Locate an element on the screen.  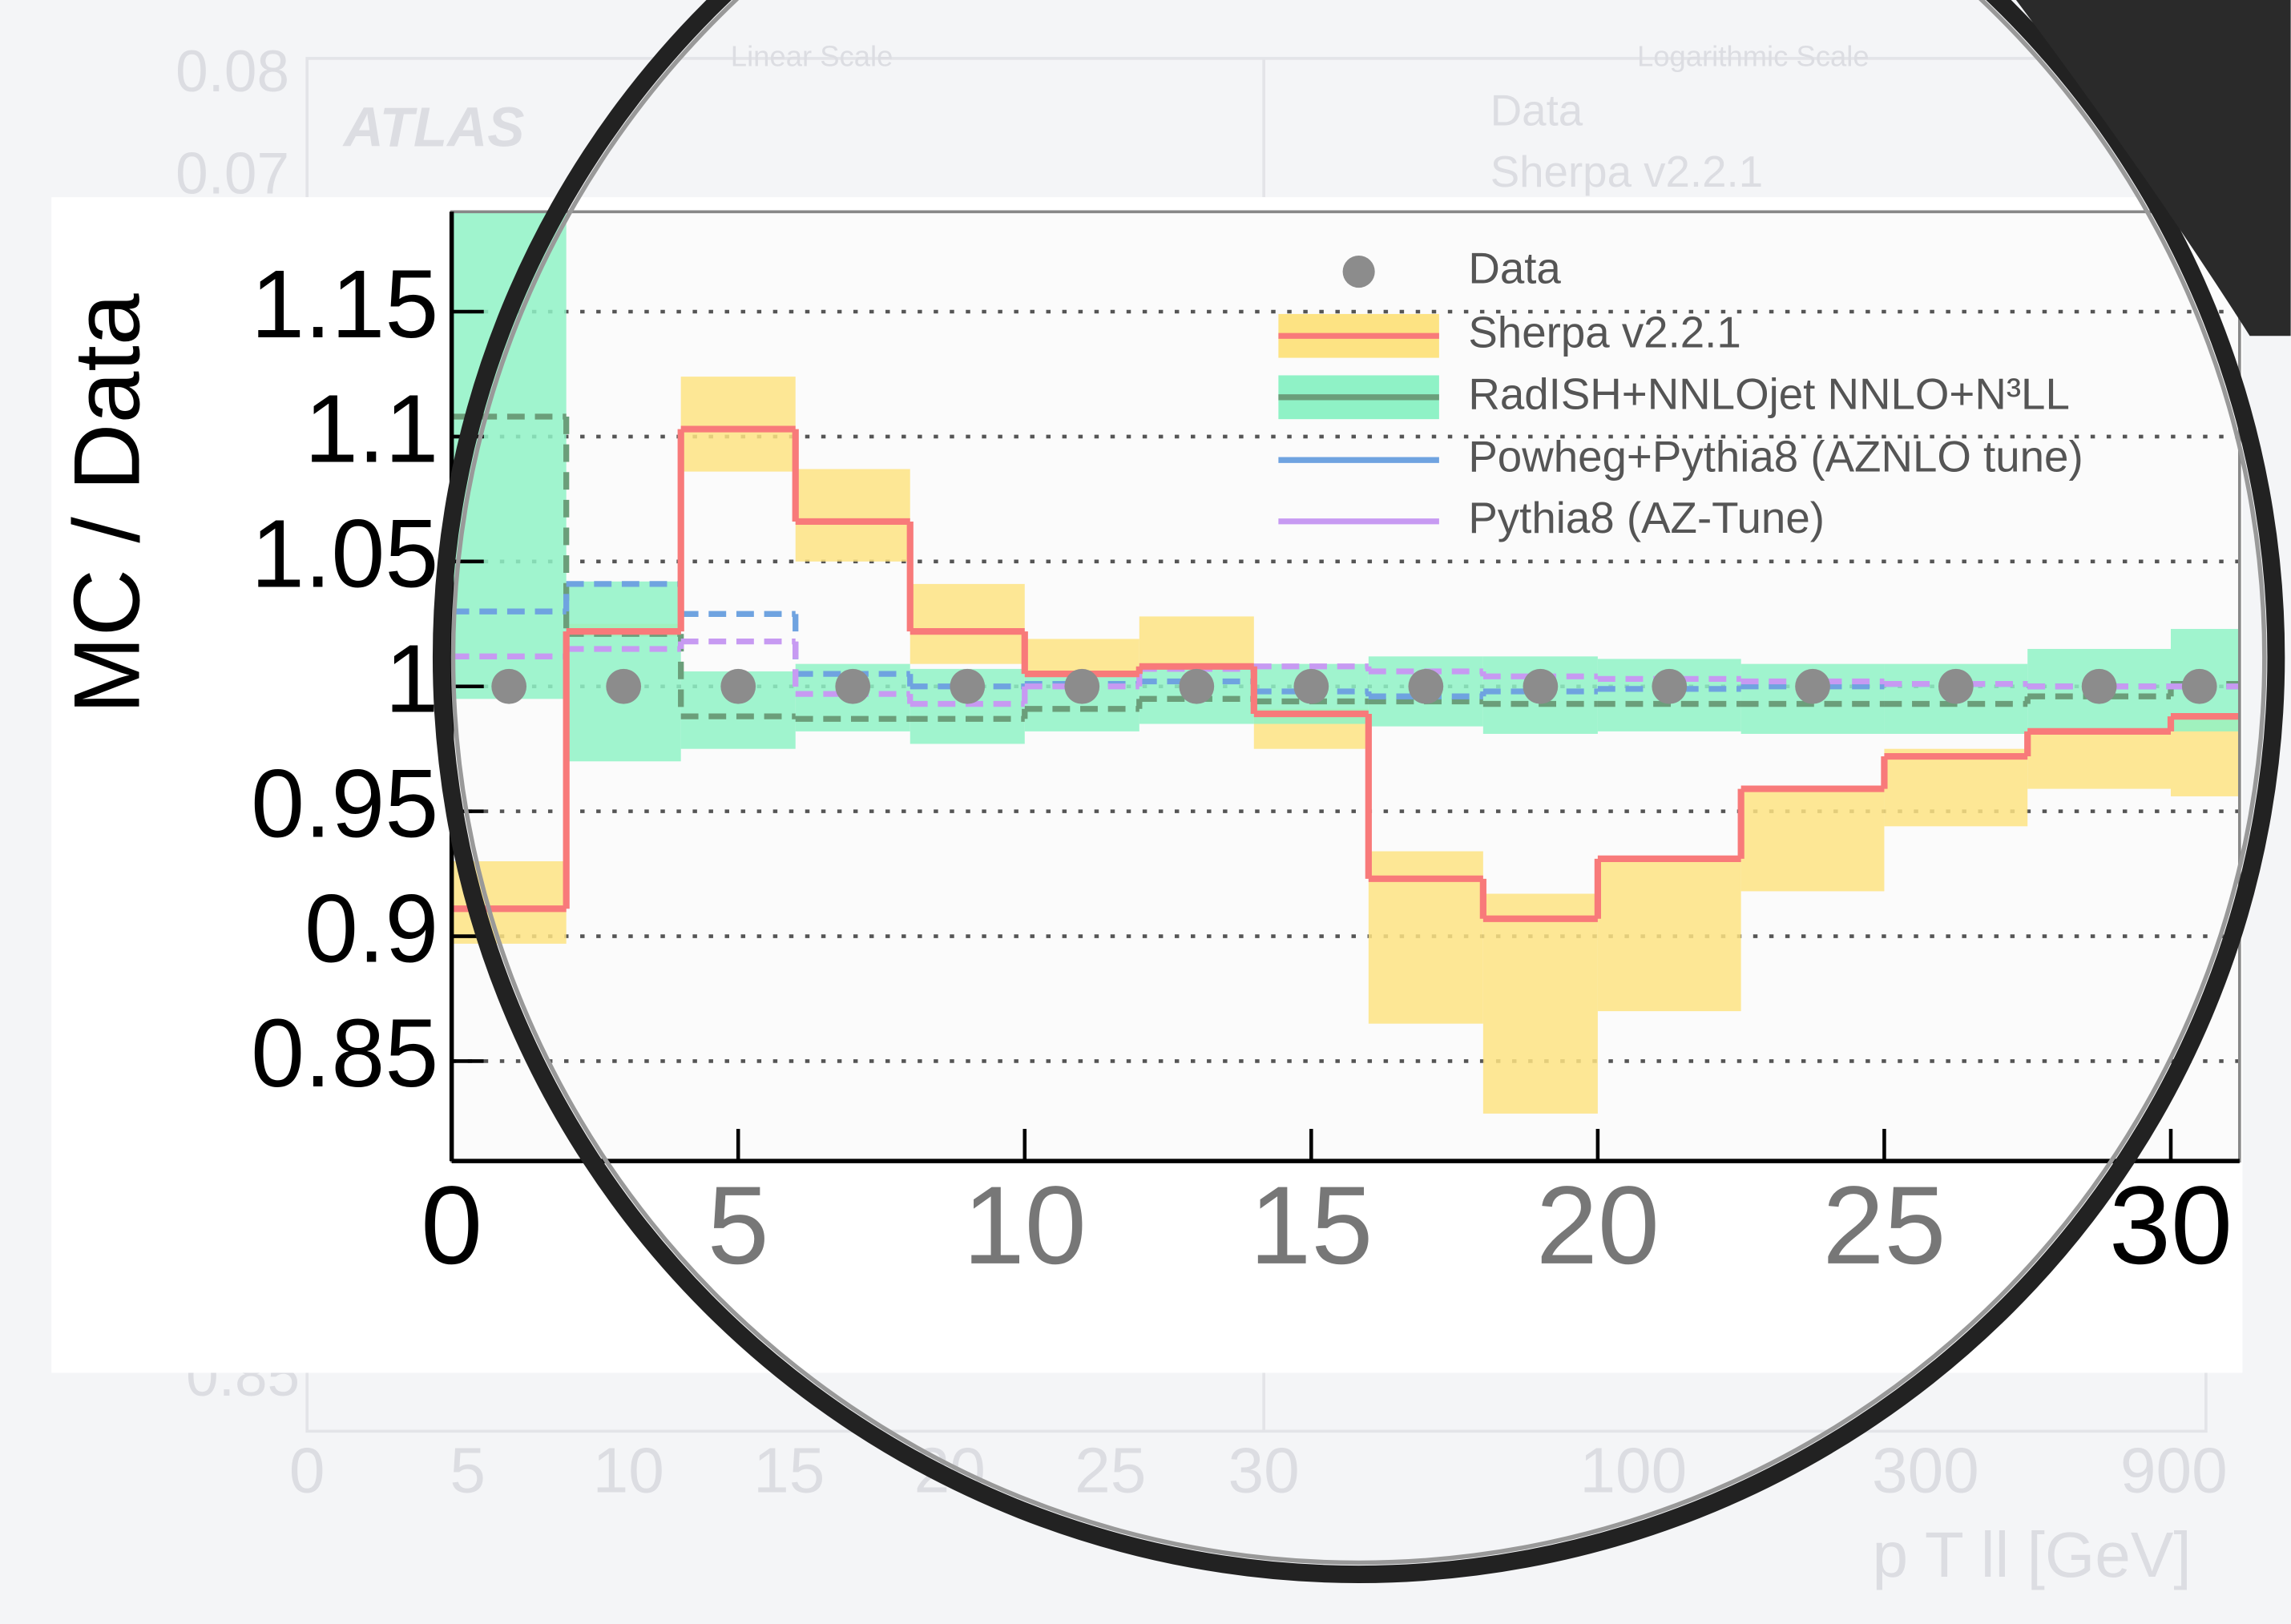
y-tick-label: 0.85 is located at coordinates (344, 1053).